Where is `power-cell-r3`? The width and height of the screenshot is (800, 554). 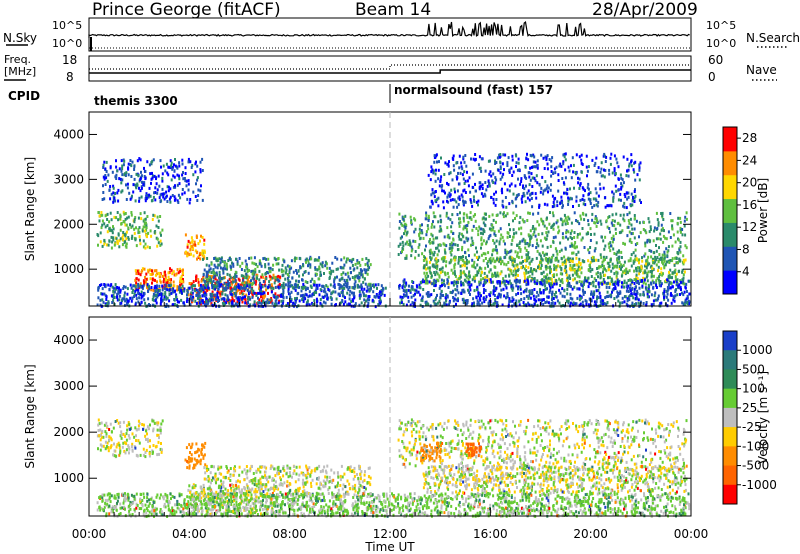
power-cell-r3 is located at coordinates (200, 259).